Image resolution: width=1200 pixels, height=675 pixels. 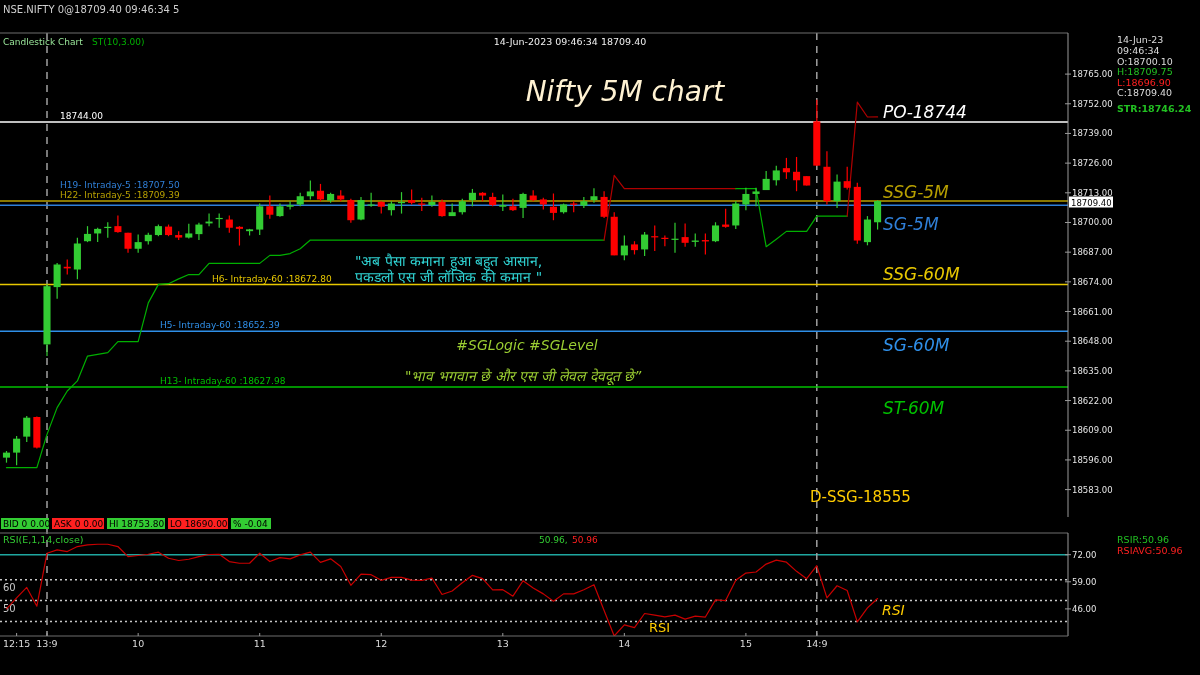 What do you see at coordinates (1092, 400) in the screenshot?
I see `y-tick-label: 18622.00` at bounding box center [1092, 400].